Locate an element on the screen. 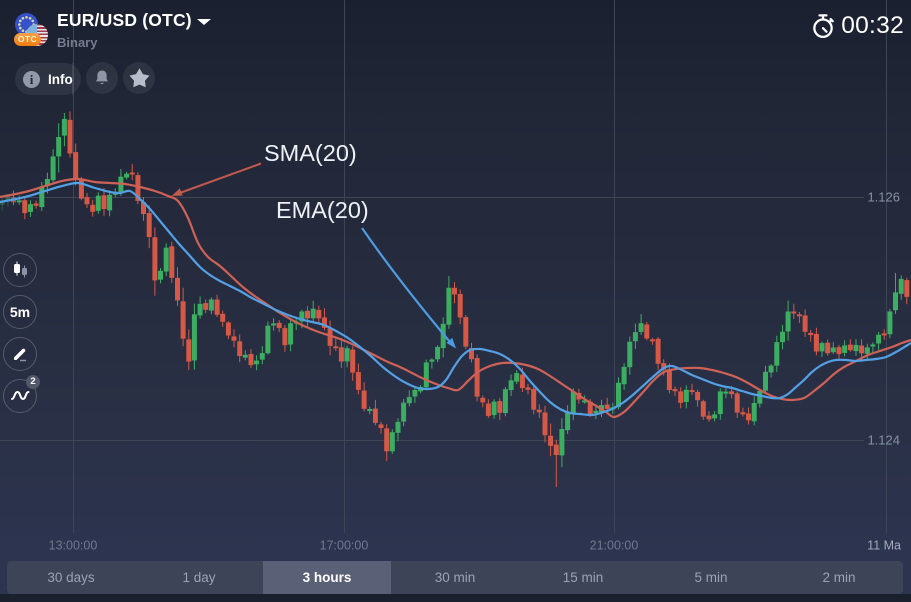  svg-text: EMA(20) is located at coordinates (322, 210).